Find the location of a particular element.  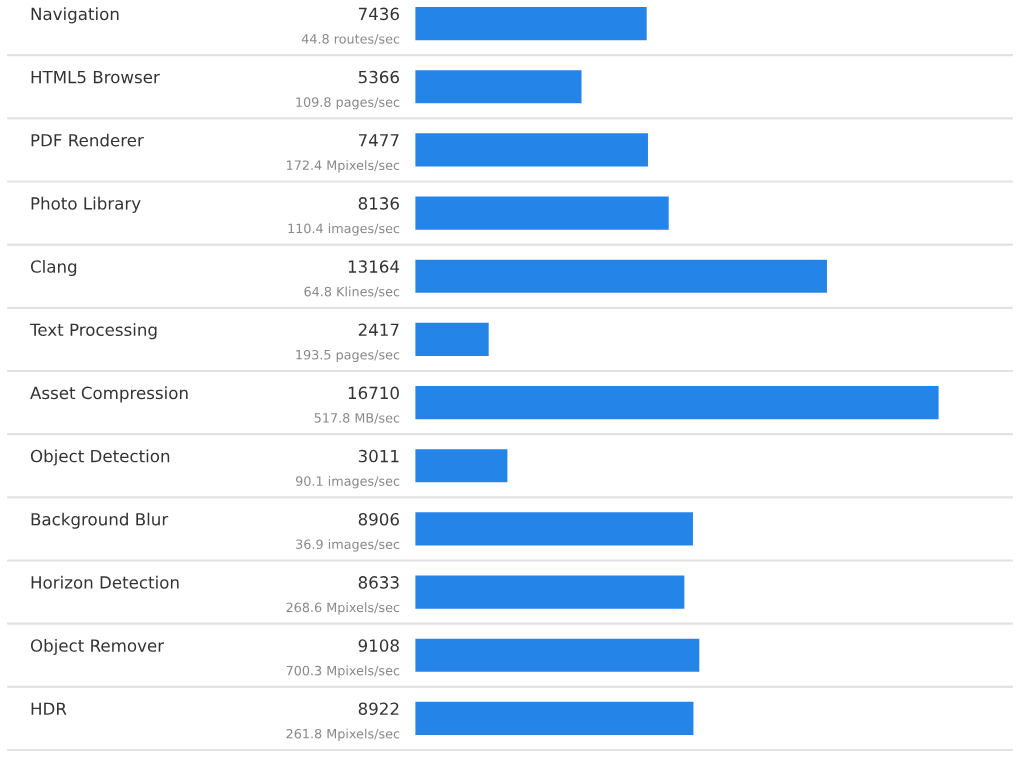

y-tick-label: HDR is located at coordinates (49, 708).